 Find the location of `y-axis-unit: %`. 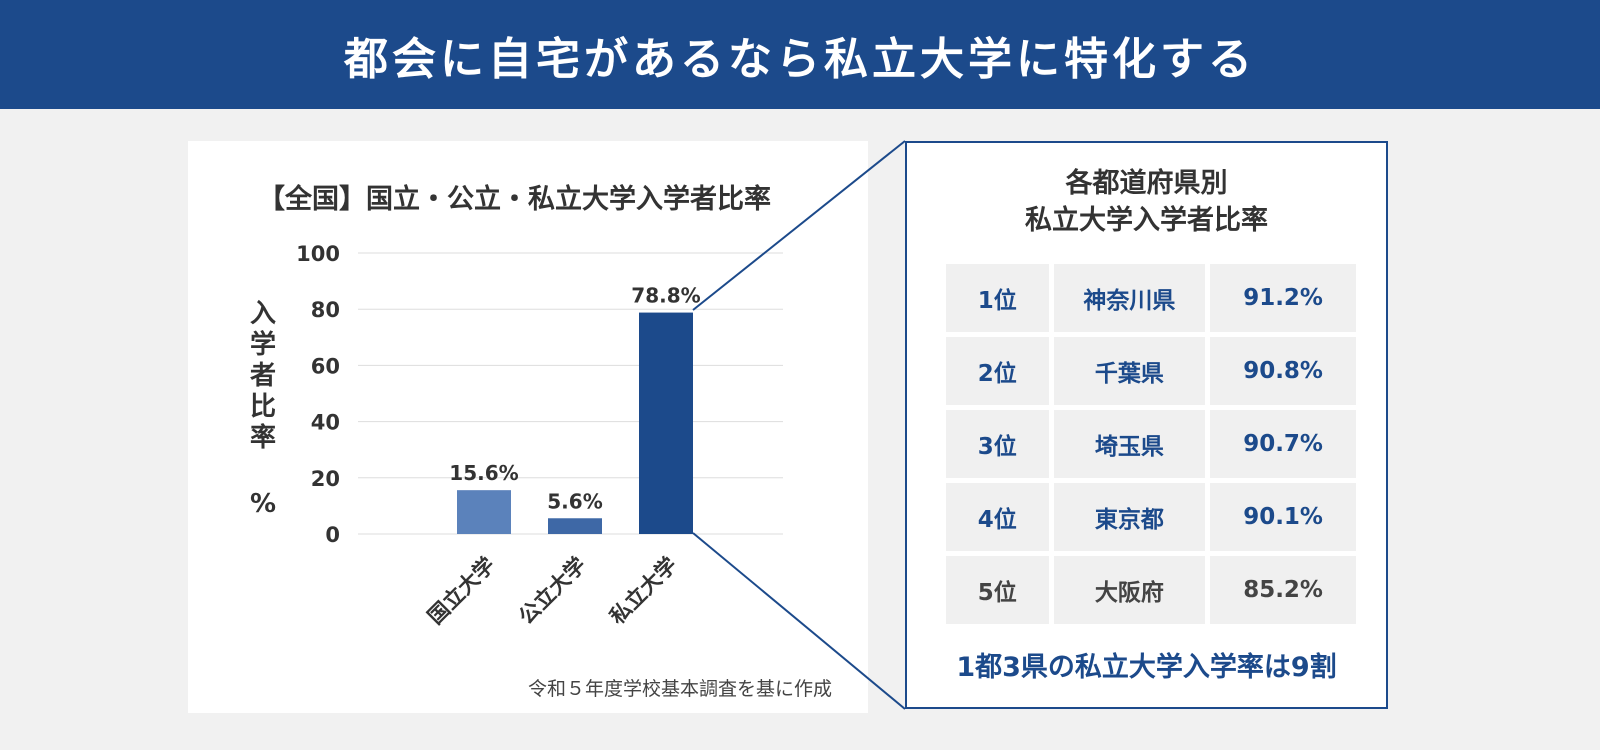

y-axis-unit: % is located at coordinates (263, 504).